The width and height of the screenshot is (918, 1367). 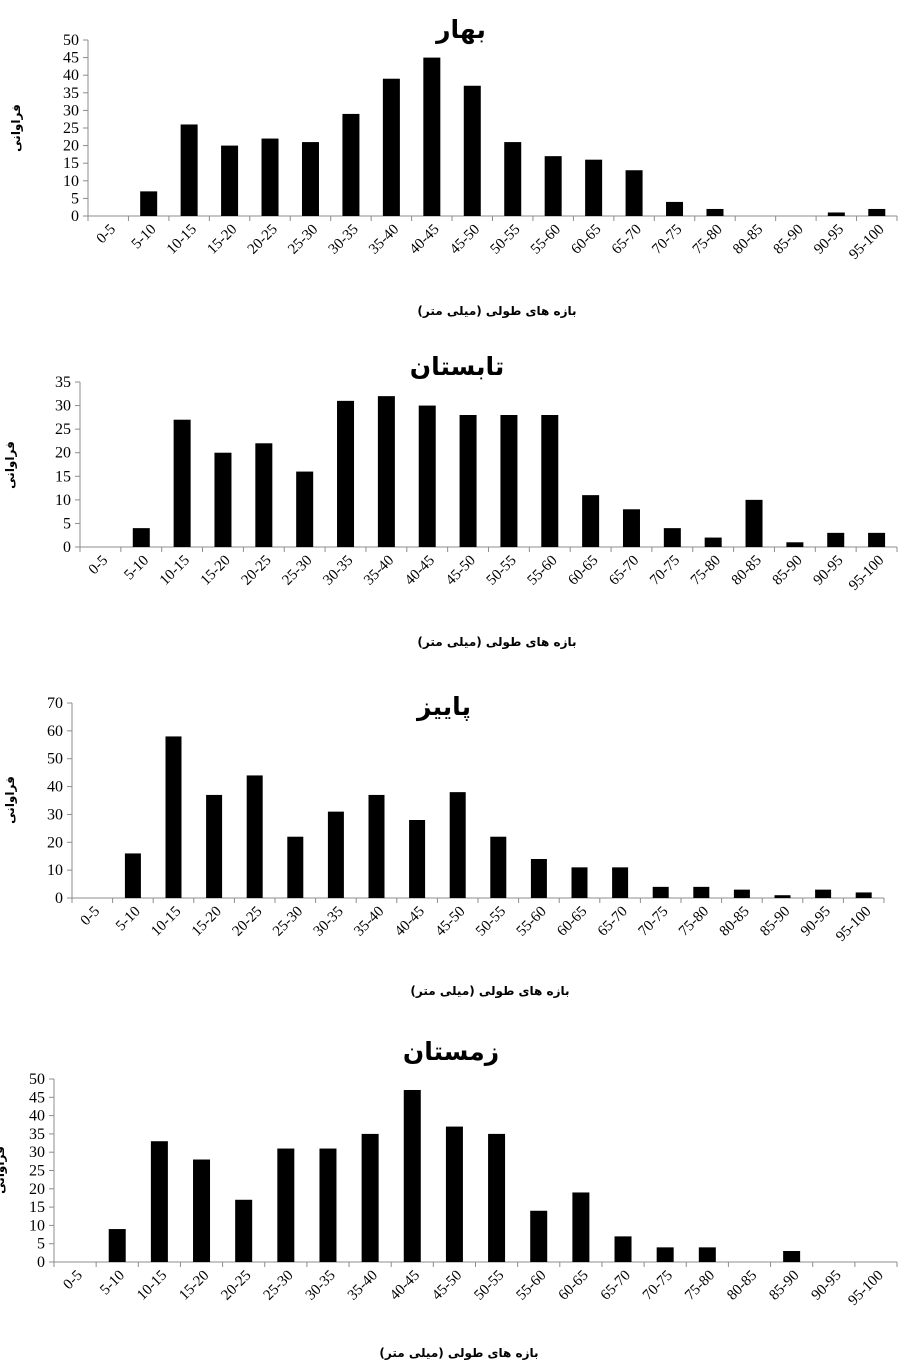 I want to click on chart-title: زمستان, so click(x=451, y=1051).